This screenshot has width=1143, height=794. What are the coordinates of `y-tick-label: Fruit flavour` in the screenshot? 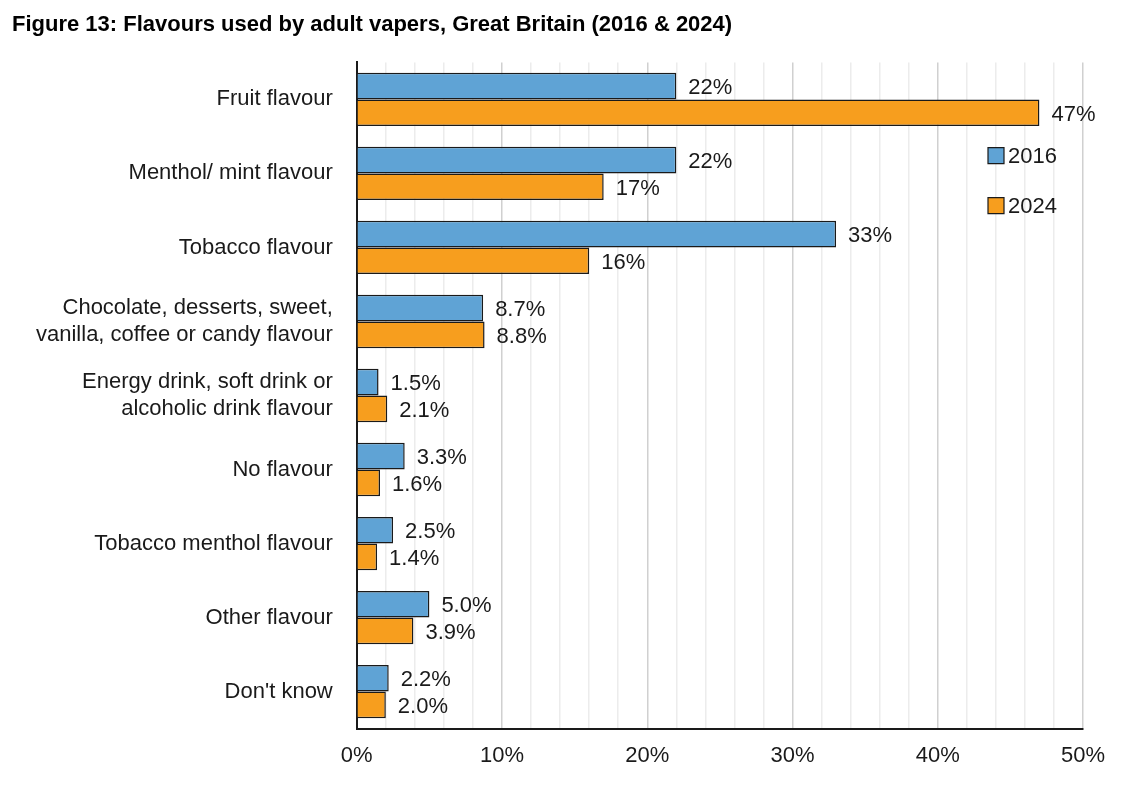 It's located at (274, 98).